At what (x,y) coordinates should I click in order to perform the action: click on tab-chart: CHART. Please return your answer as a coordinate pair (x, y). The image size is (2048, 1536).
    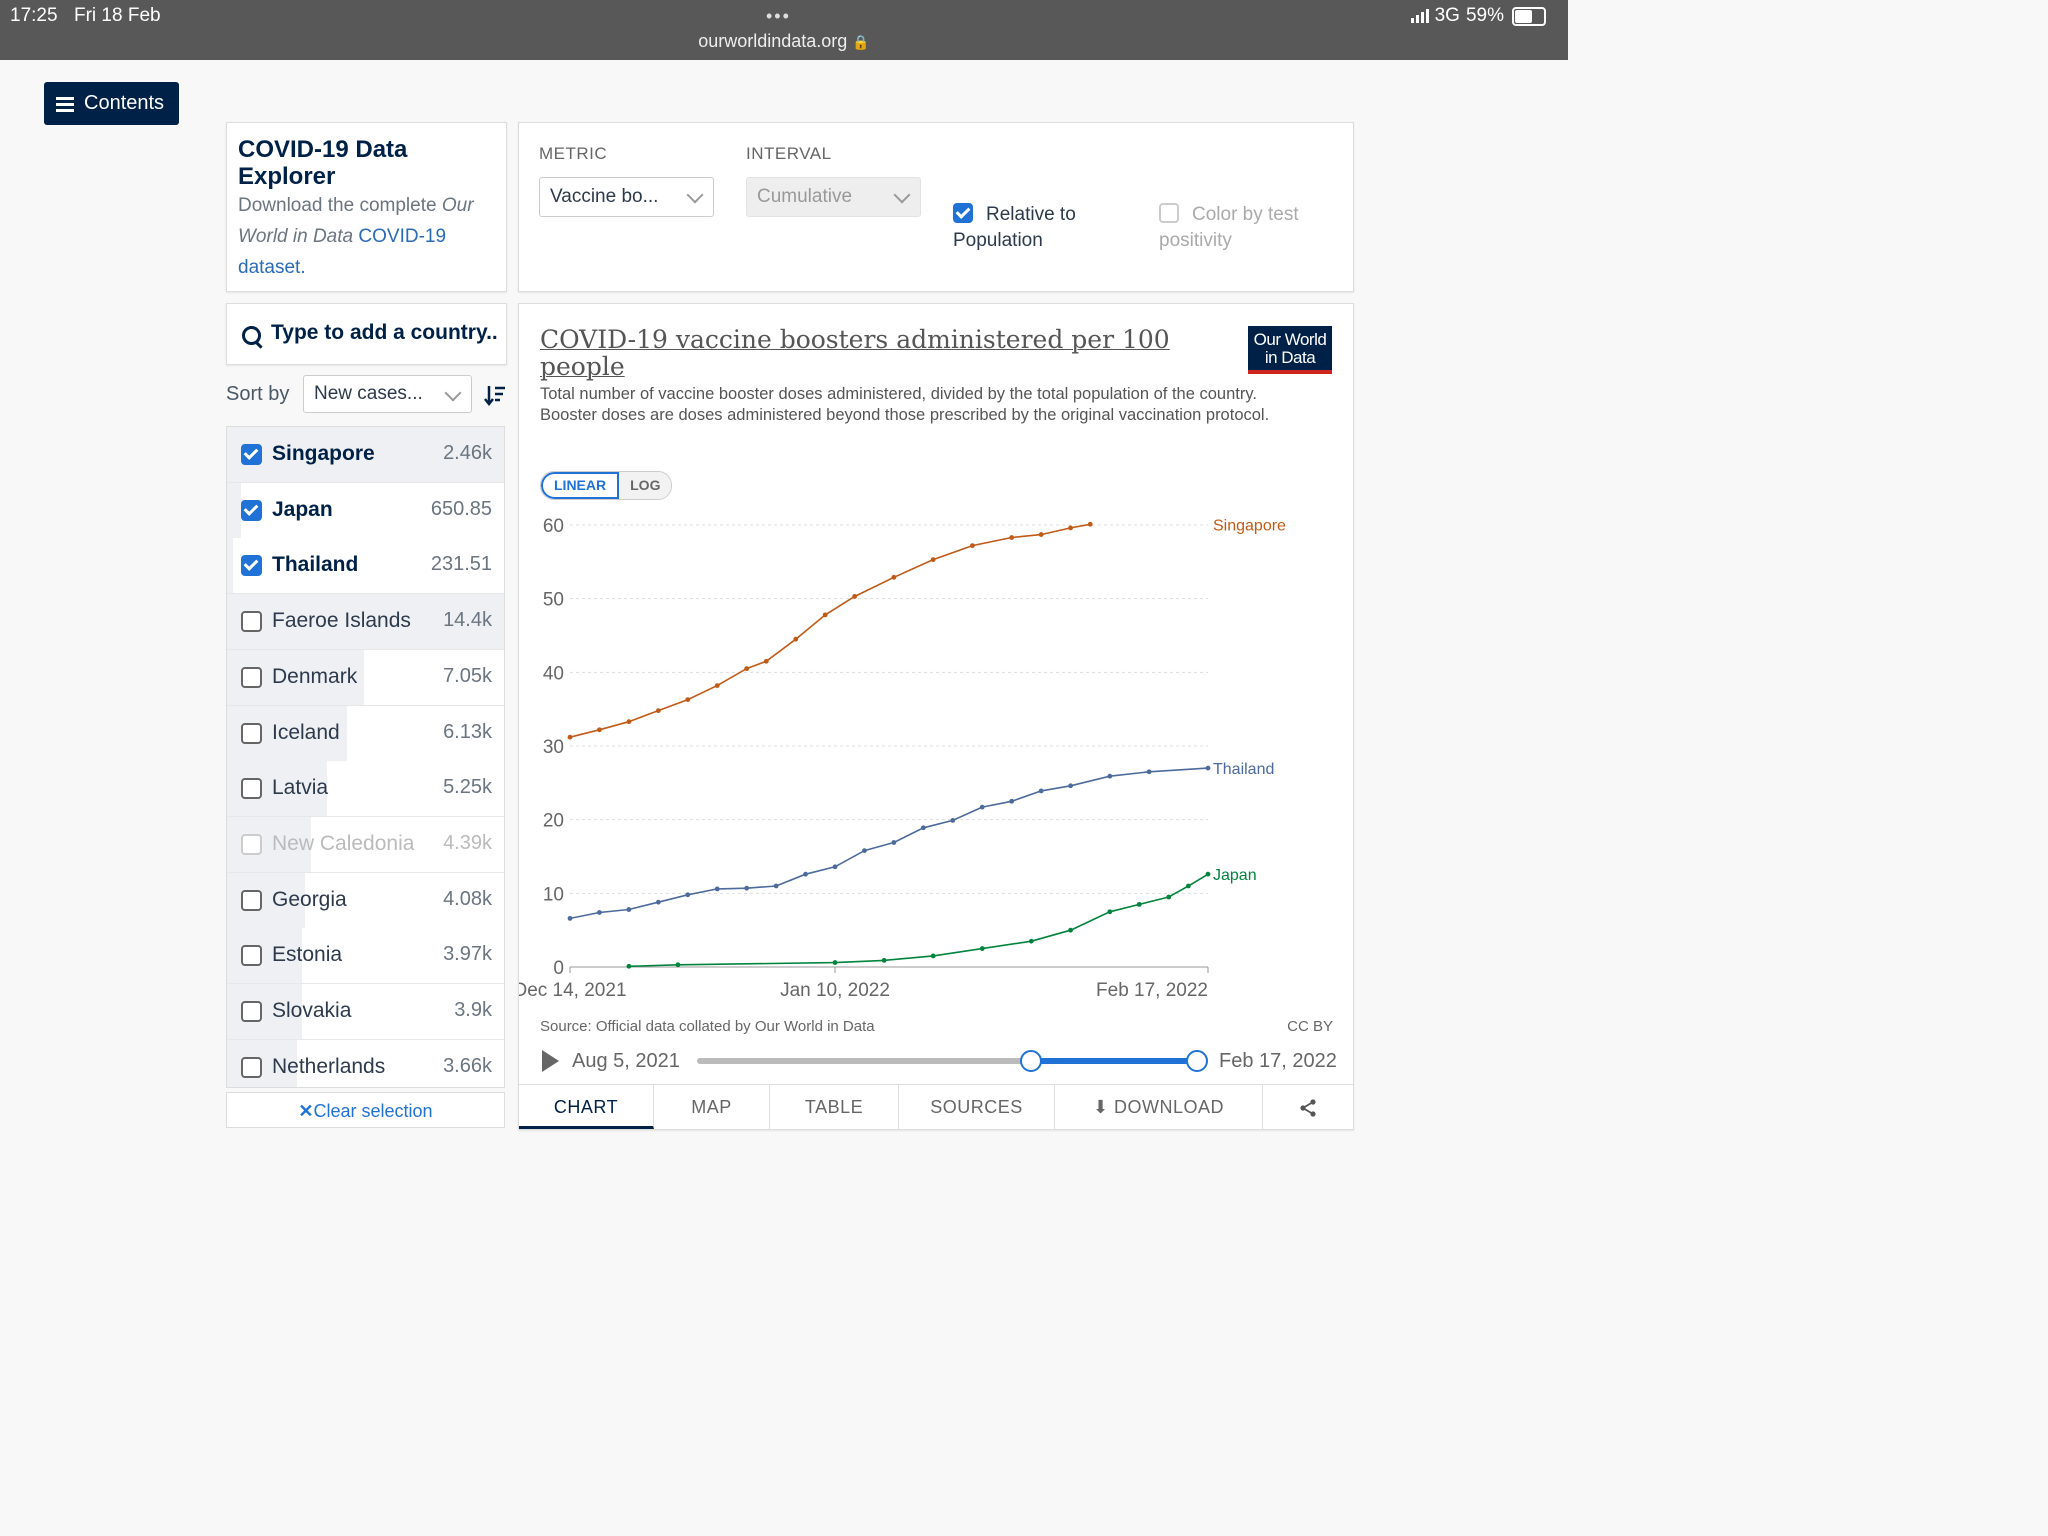
    Looking at the image, I should click on (586, 1107).